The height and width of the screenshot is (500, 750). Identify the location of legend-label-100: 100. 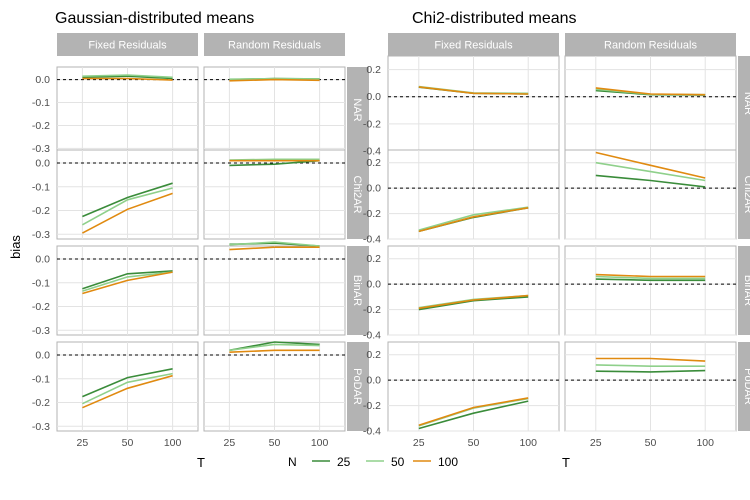
(448, 462).